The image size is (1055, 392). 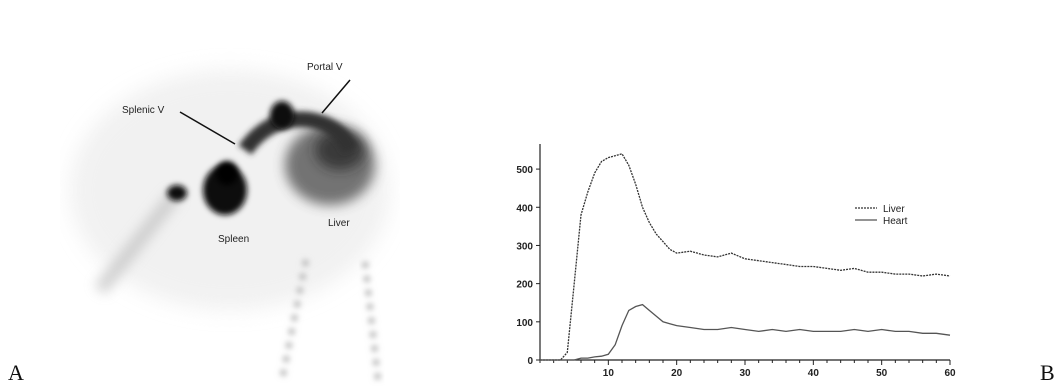 I want to click on panel-letter-a: A, so click(x=16, y=372).